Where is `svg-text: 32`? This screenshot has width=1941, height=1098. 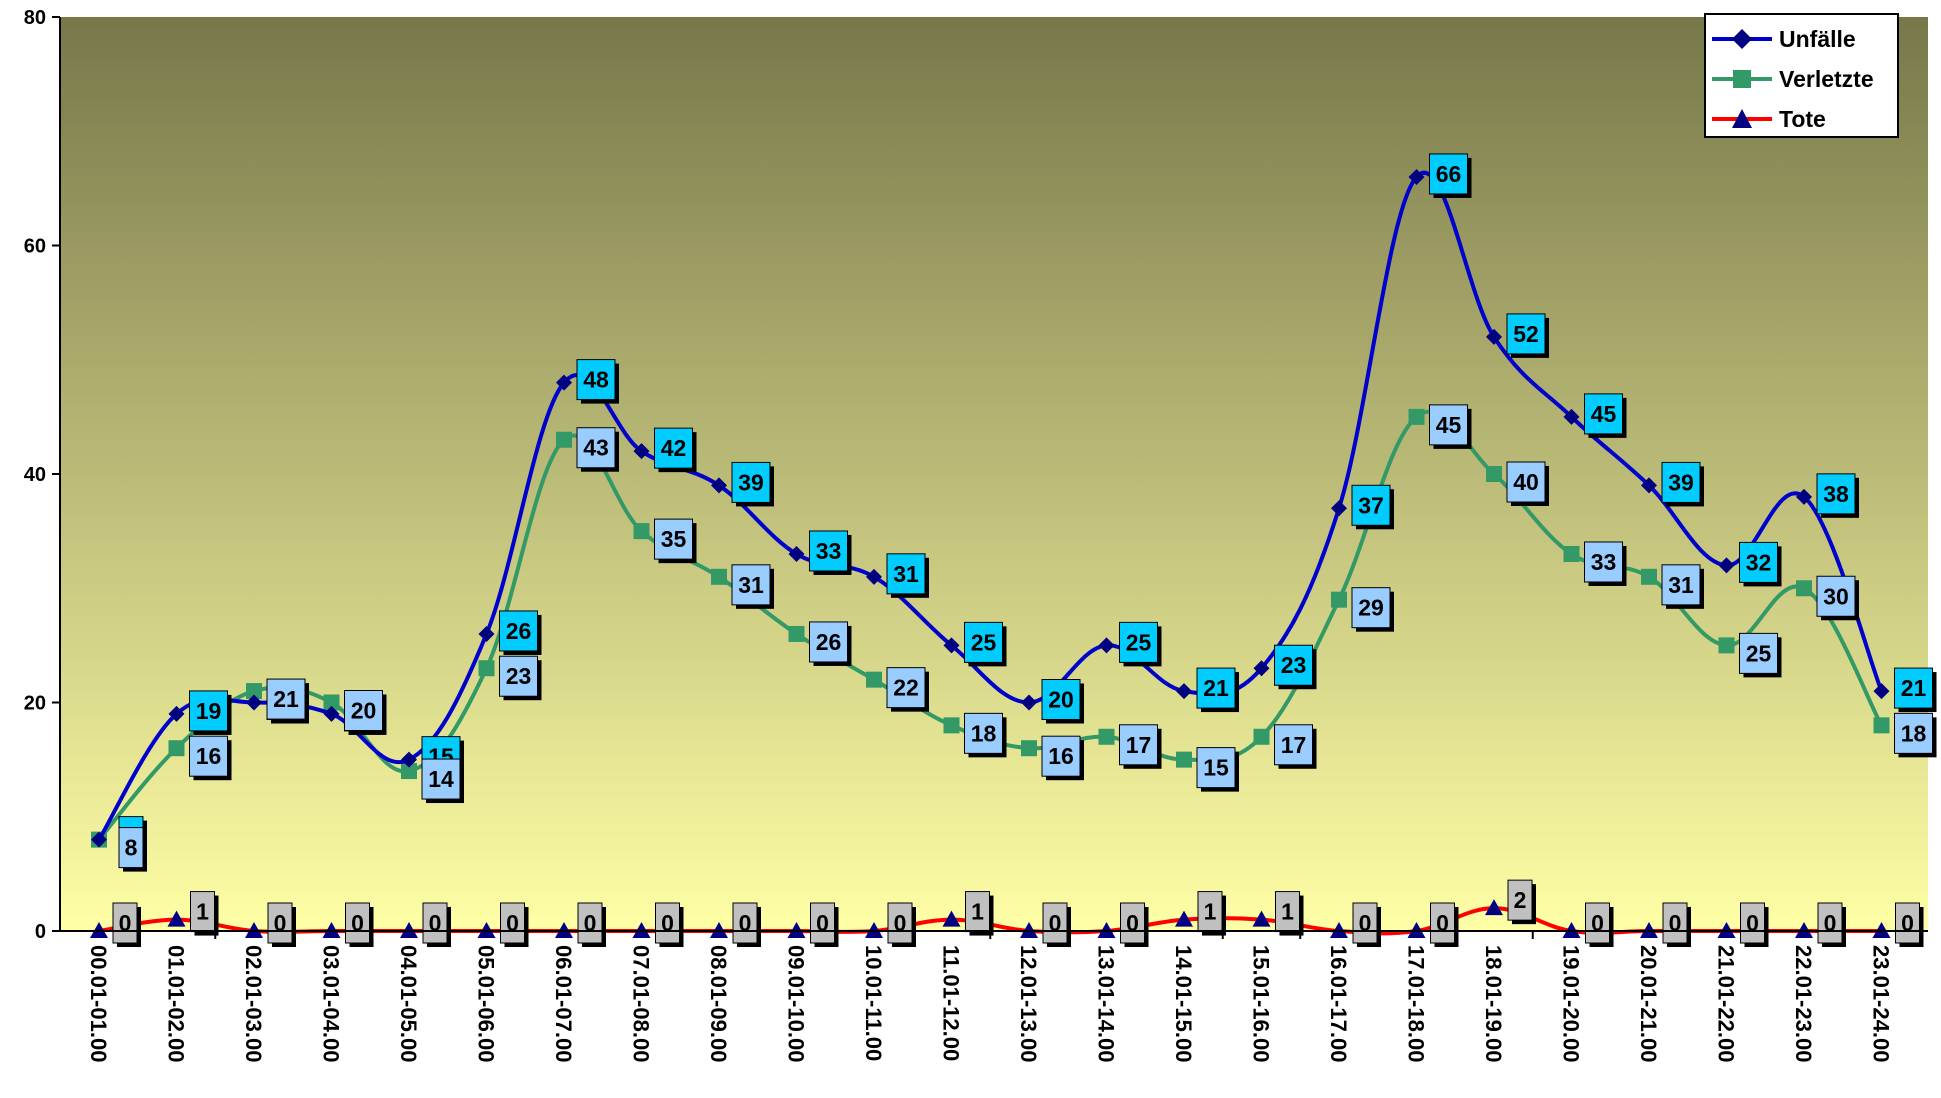 svg-text: 32 is located at coordinates (1759, 562).